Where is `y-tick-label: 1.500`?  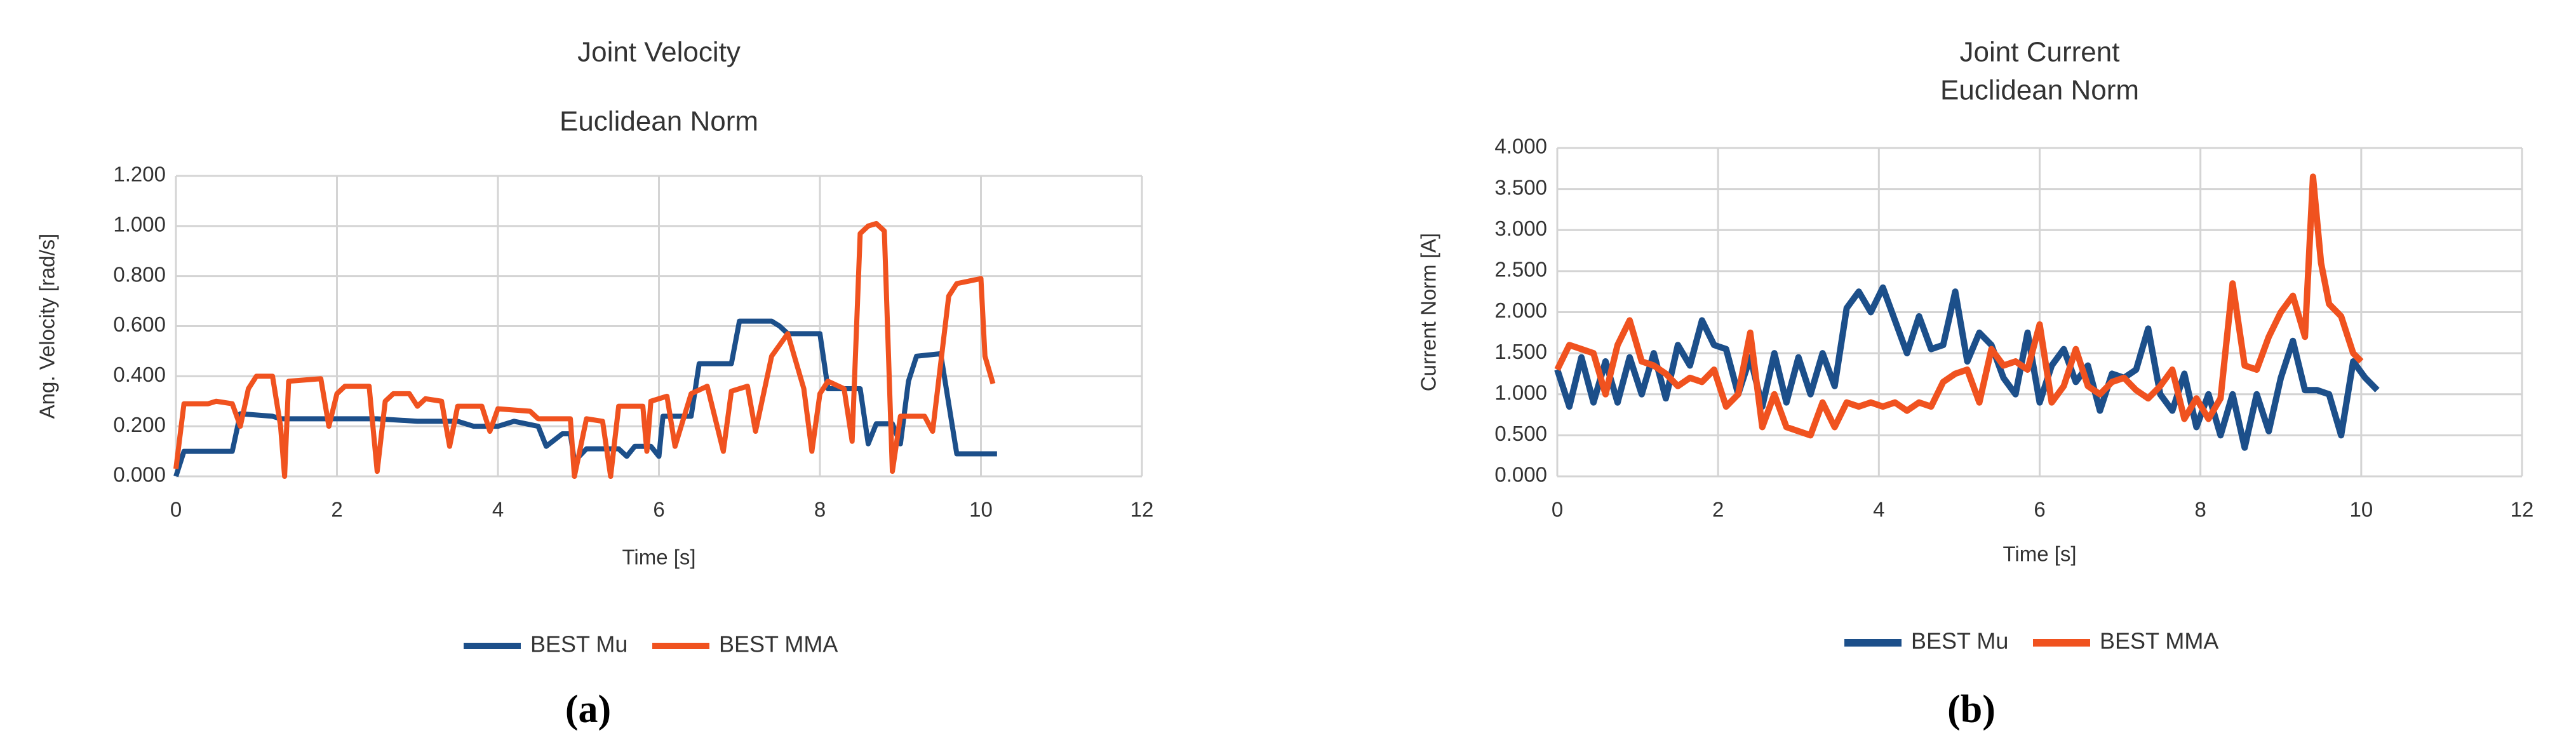
y-tick-label: 1.500 is located at coordinates (1520, 351).